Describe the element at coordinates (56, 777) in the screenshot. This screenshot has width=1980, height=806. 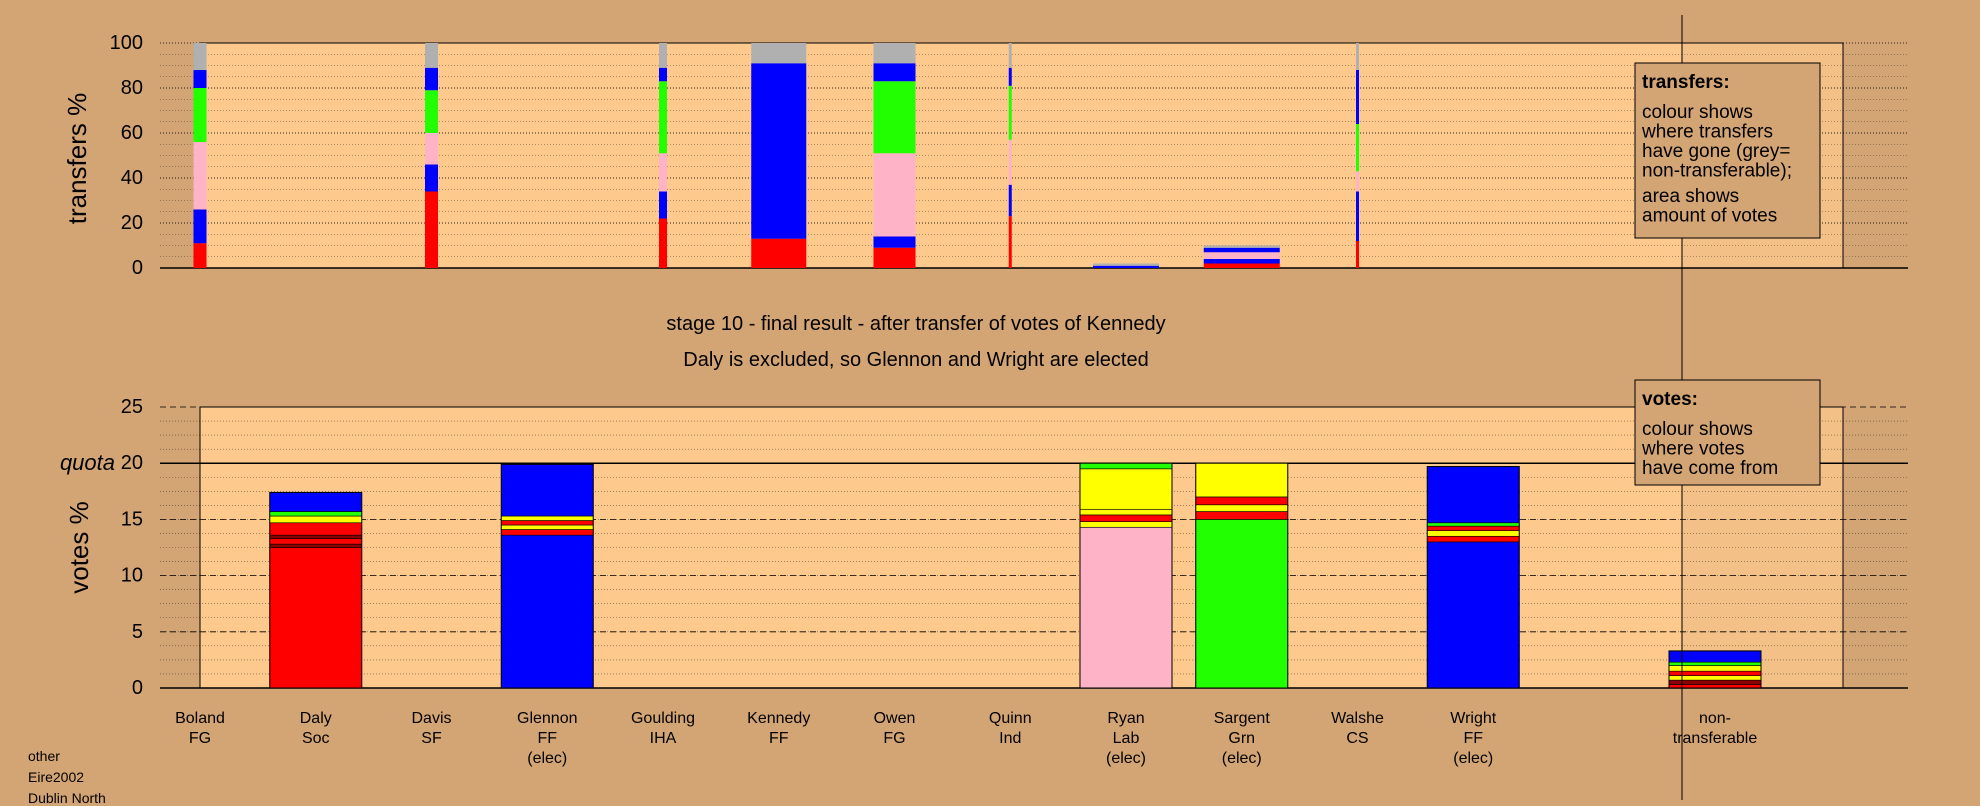
I see `footer-election: Eire2002` at that location.